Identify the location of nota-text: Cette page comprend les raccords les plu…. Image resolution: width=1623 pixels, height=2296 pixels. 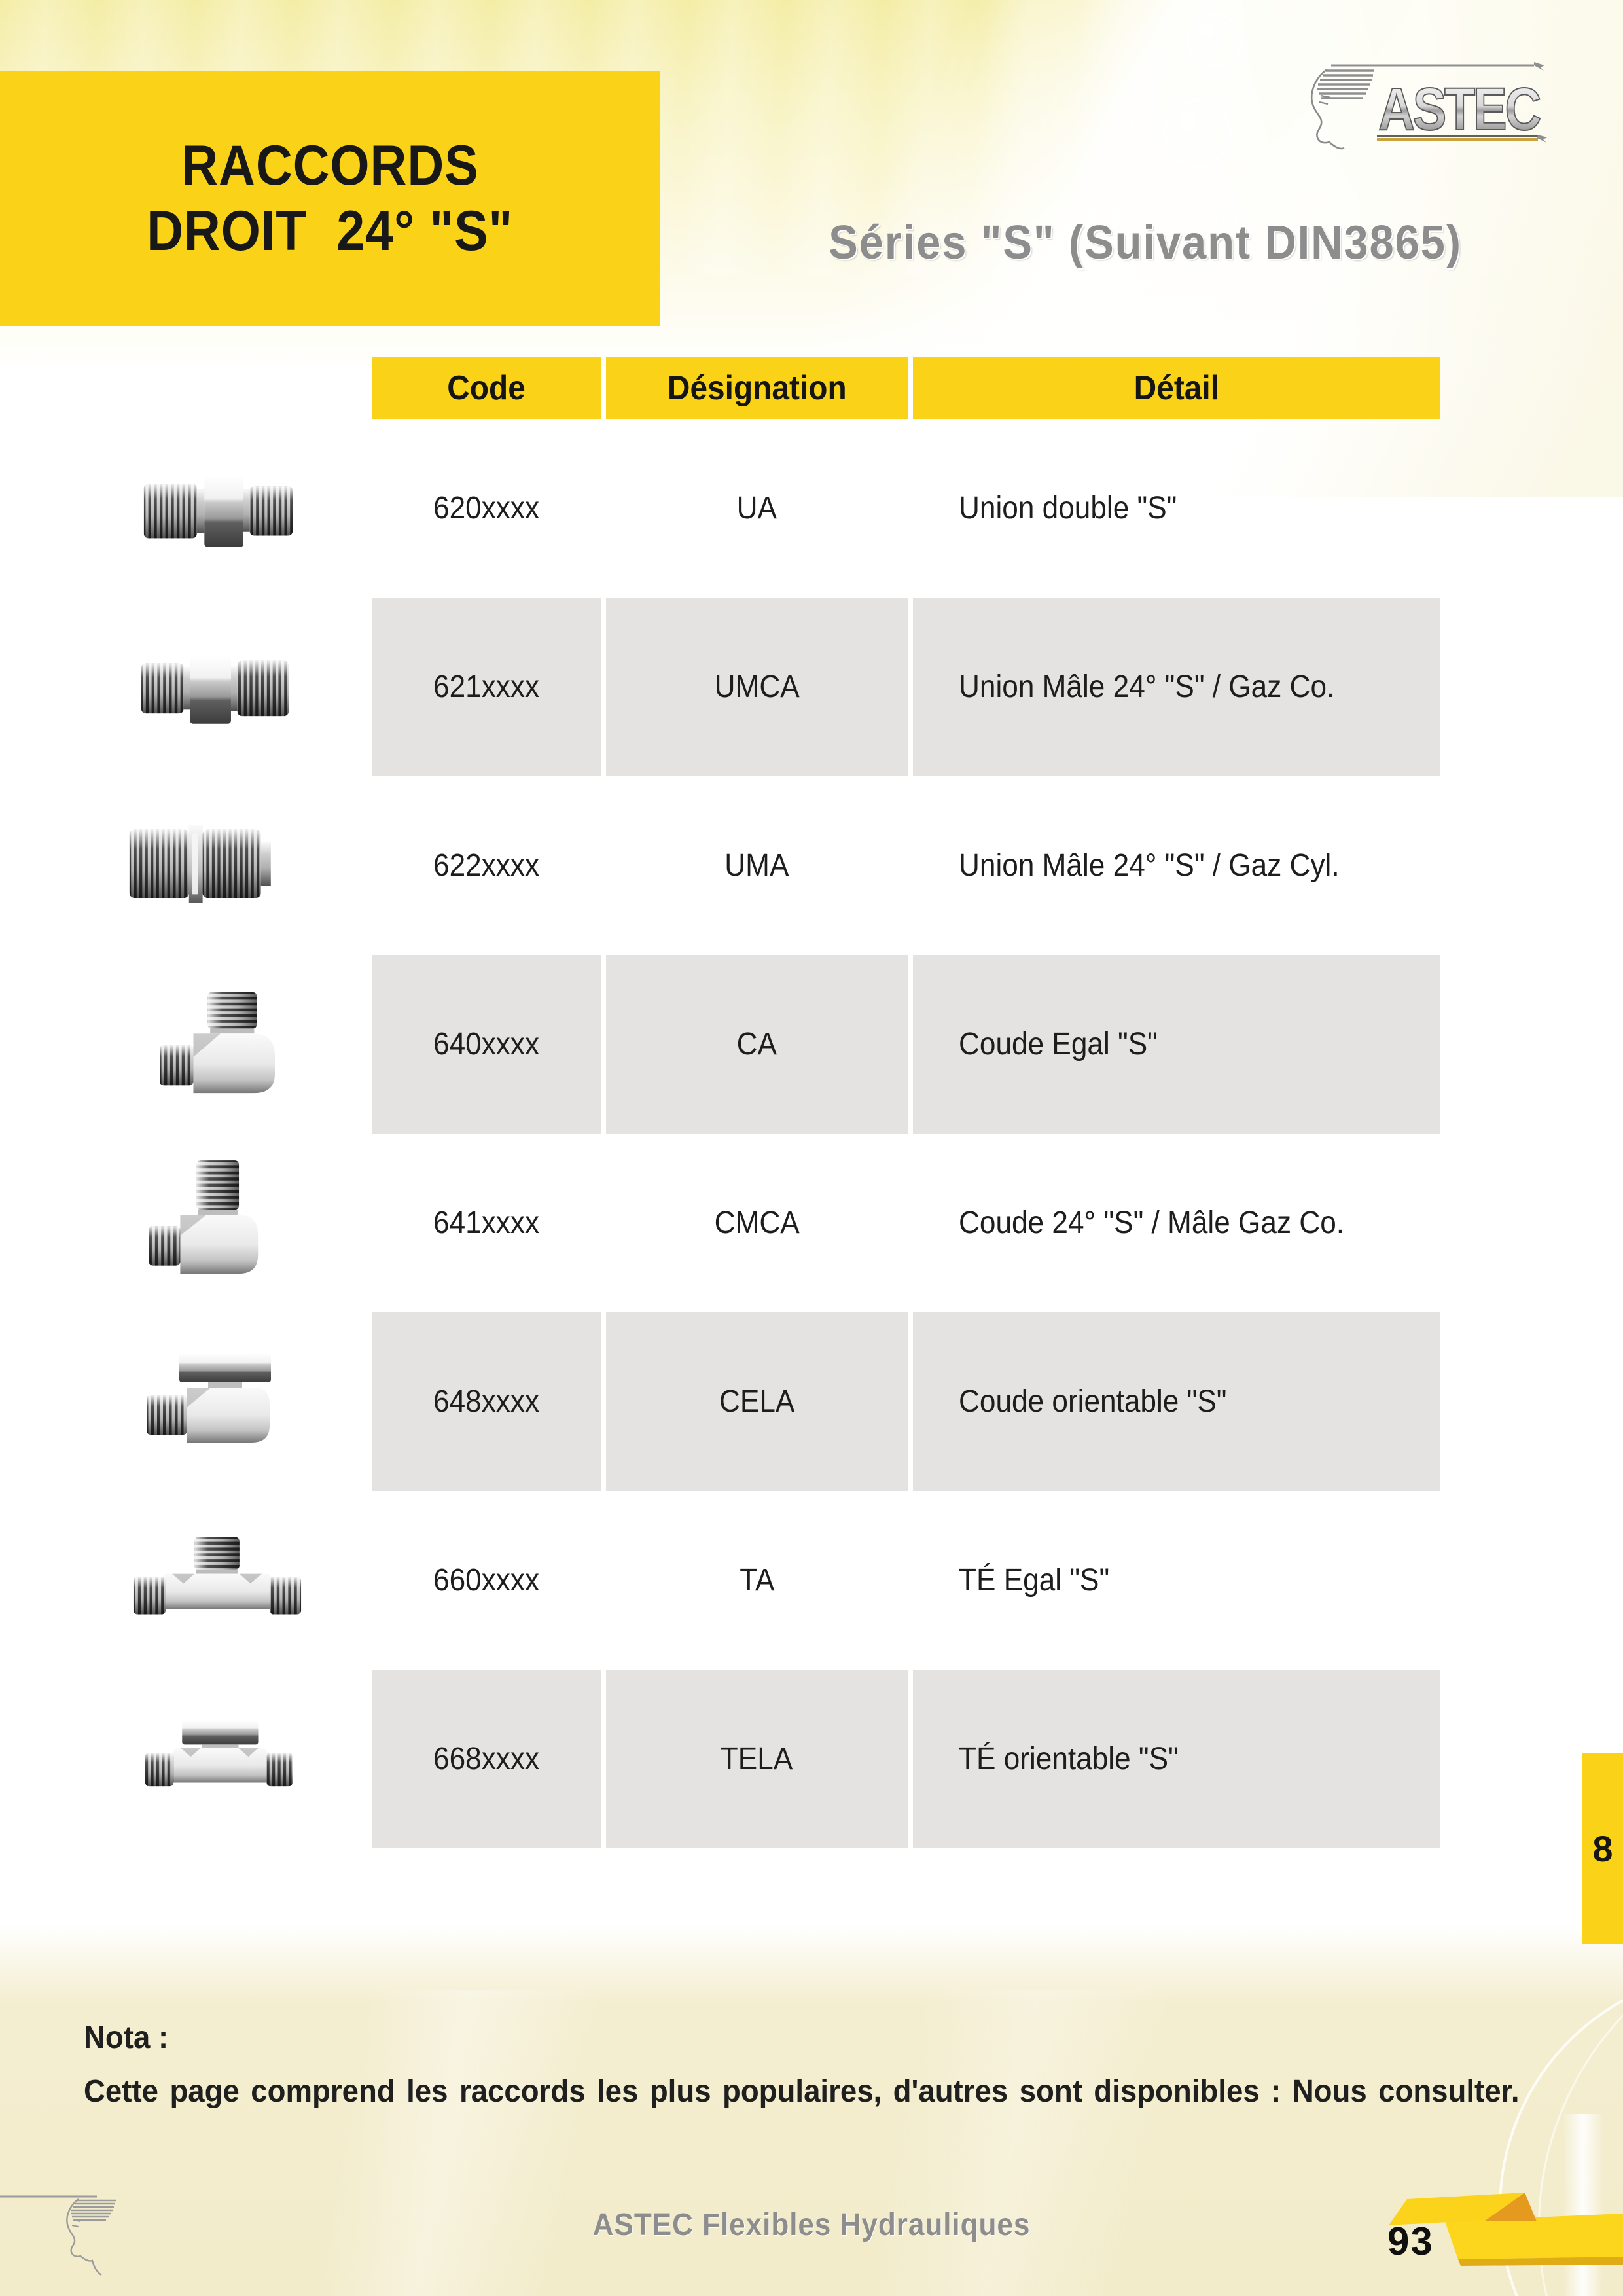
(802, 2091).